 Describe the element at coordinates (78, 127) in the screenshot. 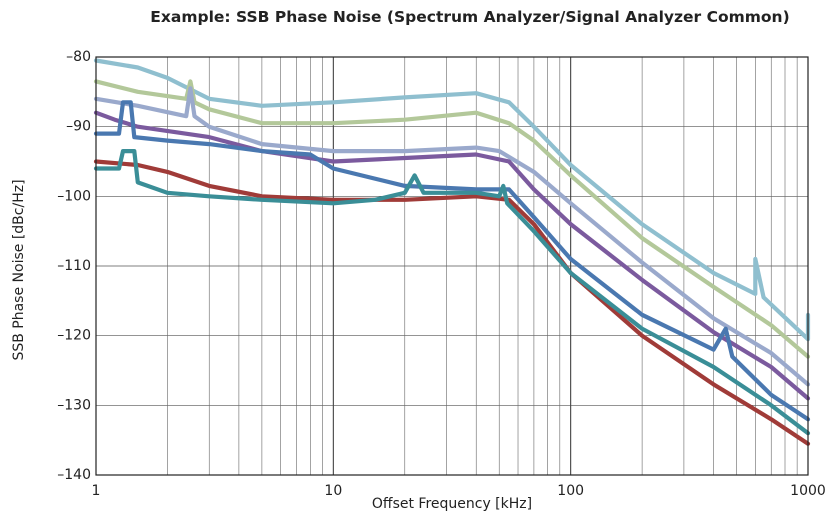

I see `y-tick-label: –90` at that location.